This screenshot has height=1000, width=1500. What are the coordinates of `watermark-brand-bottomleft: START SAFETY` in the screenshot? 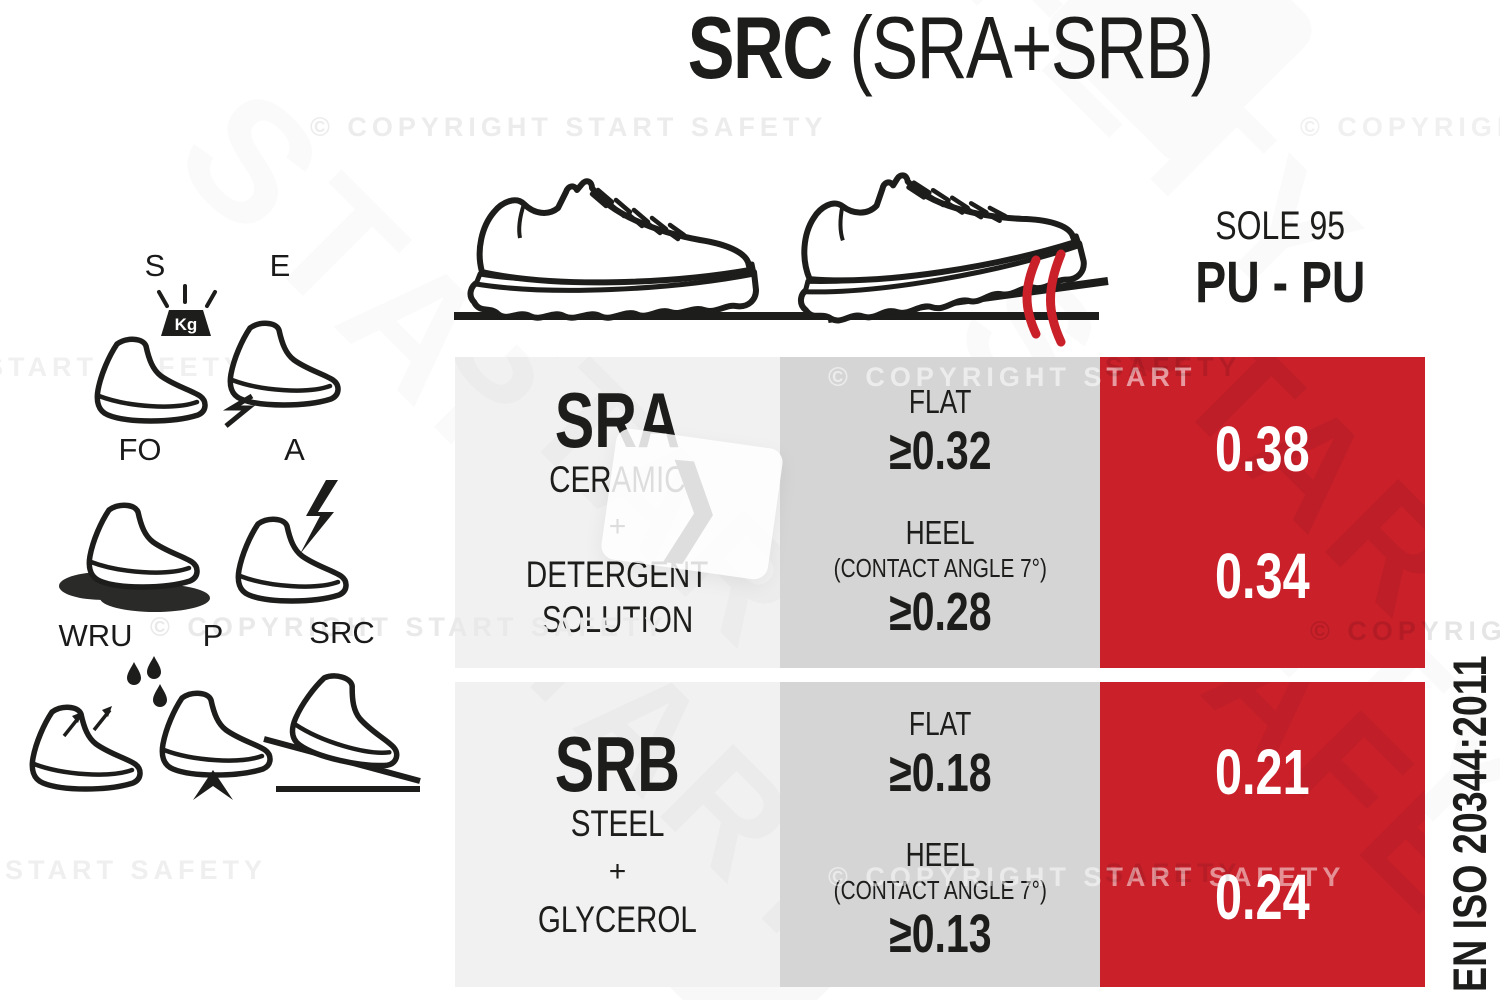 It's located at (136, 870).